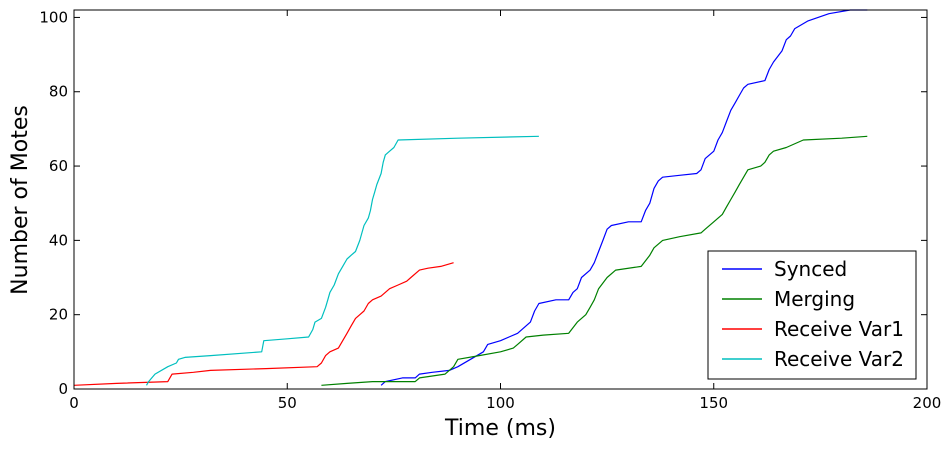 The height and width of the screenshot is (450, 951). I want to click on y-tick-label: 100, so click(53, 17).